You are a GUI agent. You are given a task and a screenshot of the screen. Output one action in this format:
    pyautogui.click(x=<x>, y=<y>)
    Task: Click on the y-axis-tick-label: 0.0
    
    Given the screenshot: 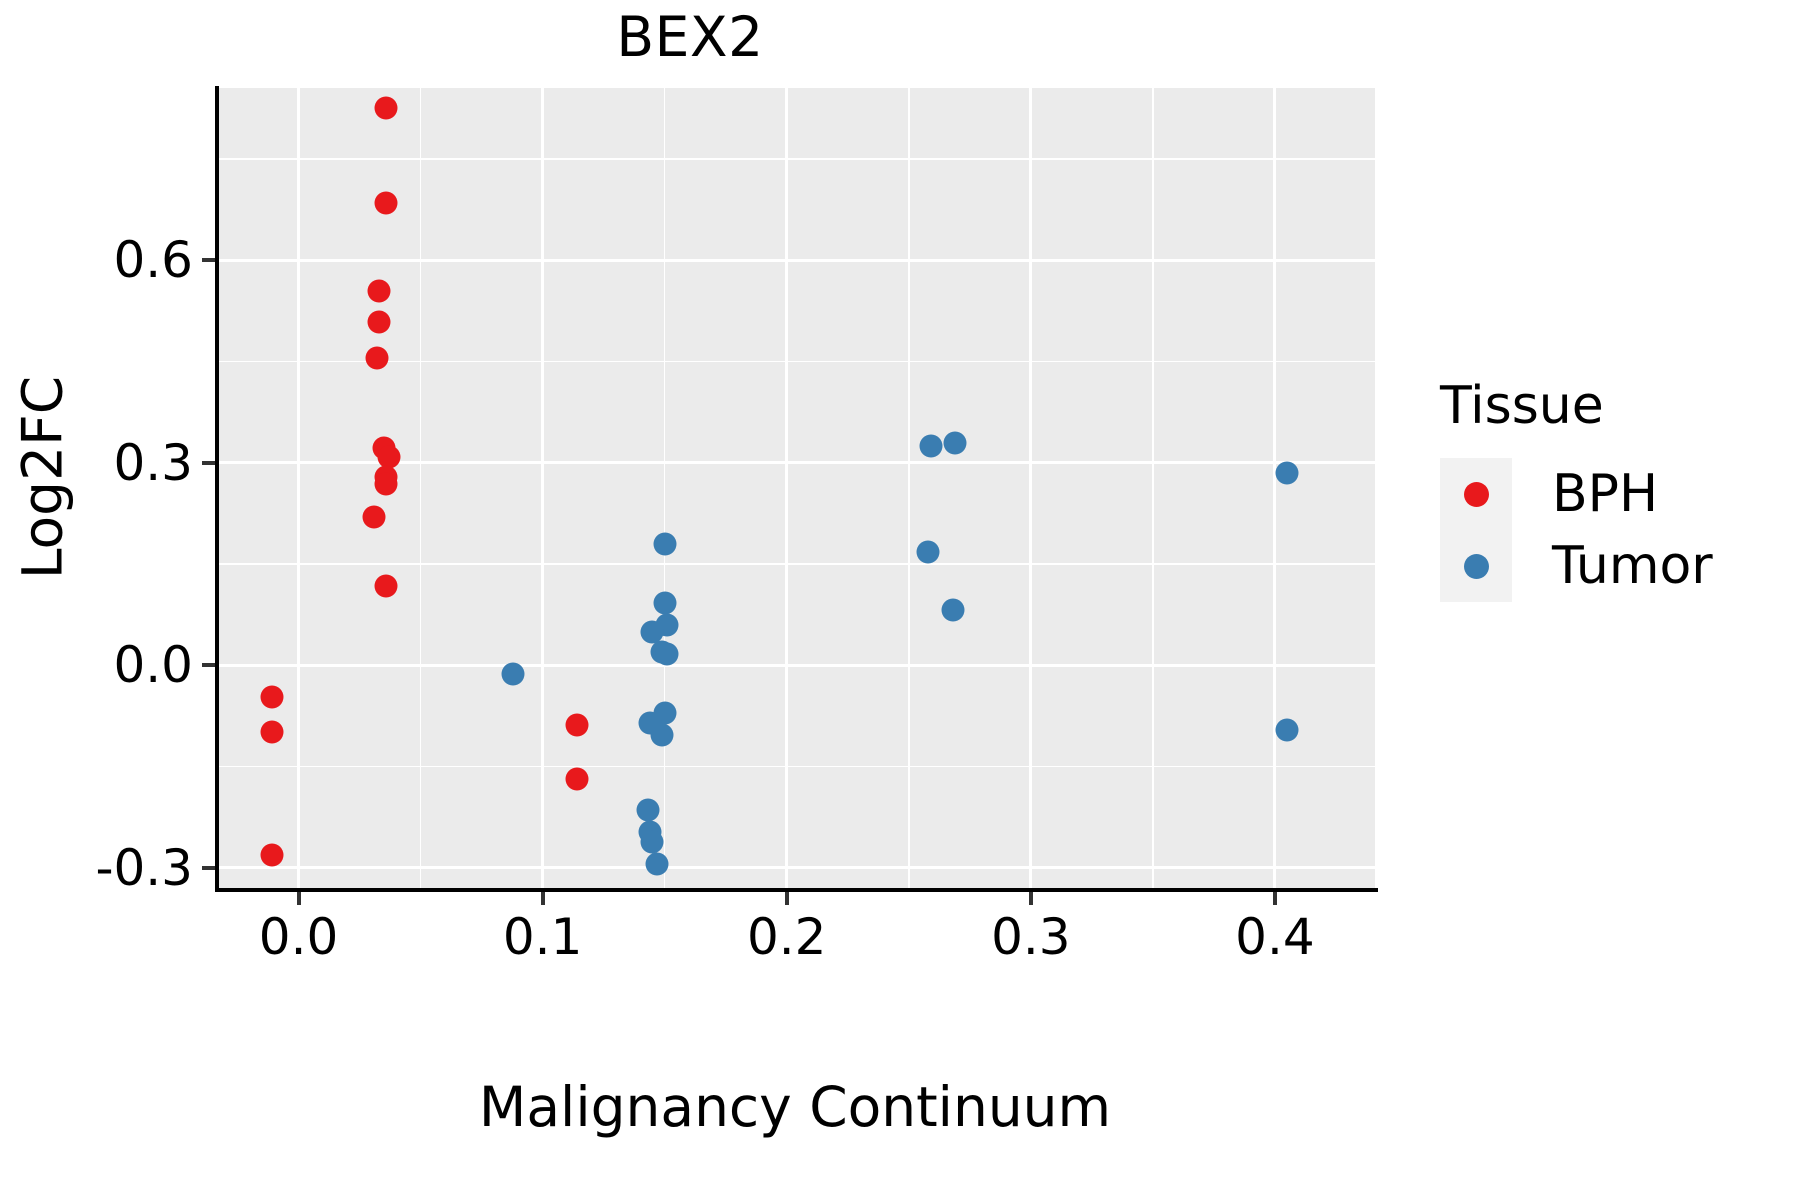 What is the action you would take?
    pyautogui.click(x=153, y=665)
    